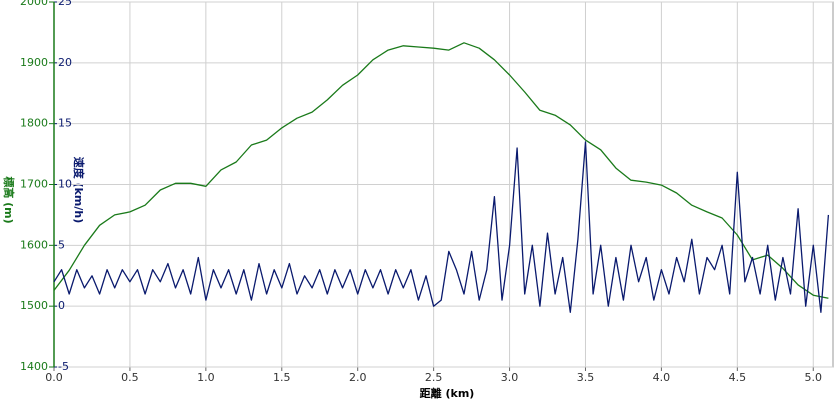 The image size is (834, 404). I want to click on x-tick-label: 3.0, so click(510, 377).